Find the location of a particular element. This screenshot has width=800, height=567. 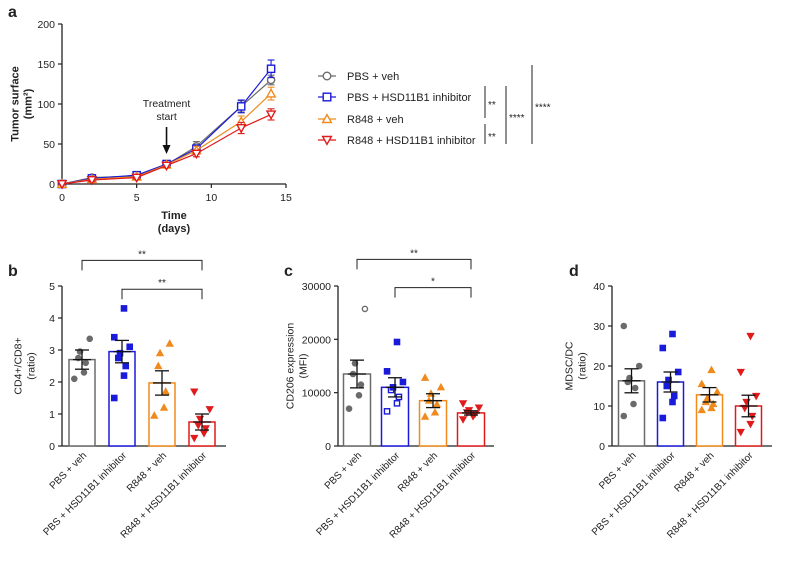

y-axis-title: (MFI) is located at coordinates (304, 365).